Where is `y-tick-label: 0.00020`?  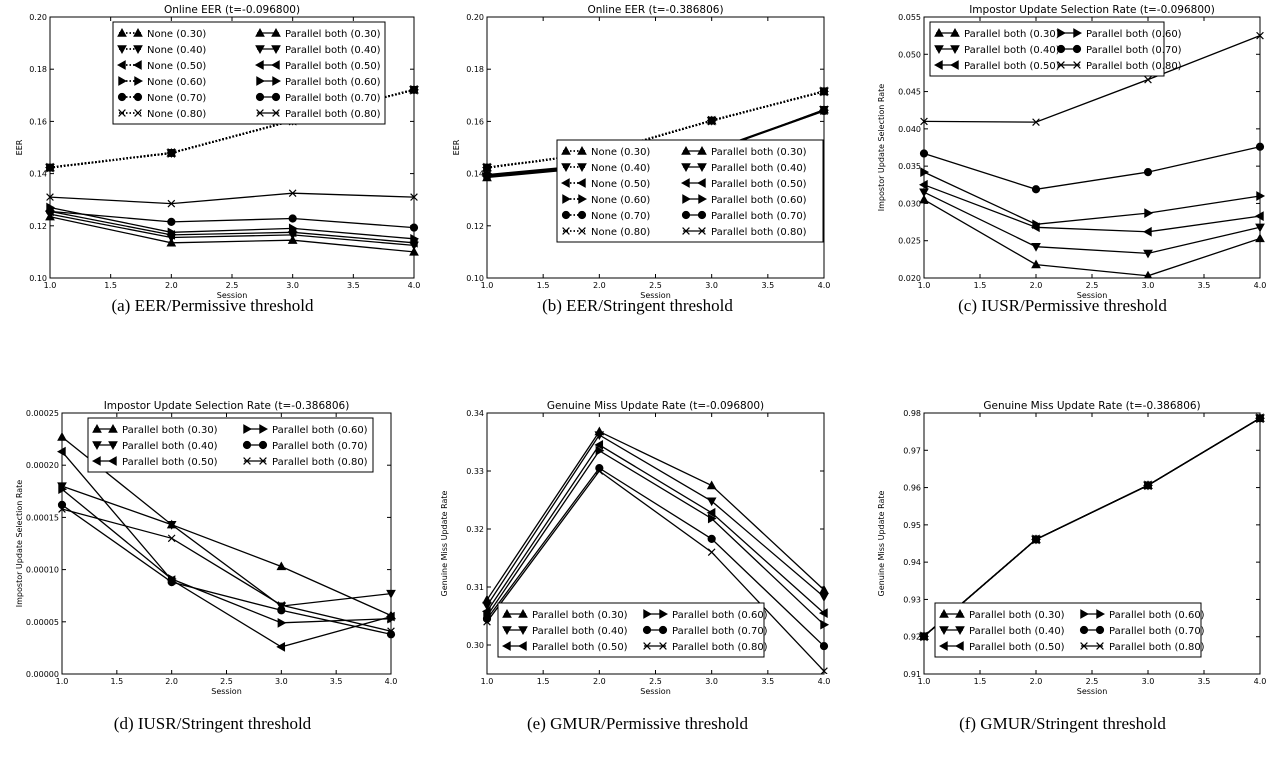 y-tick-label: 0.00020 is located at coordinates (42, 465).